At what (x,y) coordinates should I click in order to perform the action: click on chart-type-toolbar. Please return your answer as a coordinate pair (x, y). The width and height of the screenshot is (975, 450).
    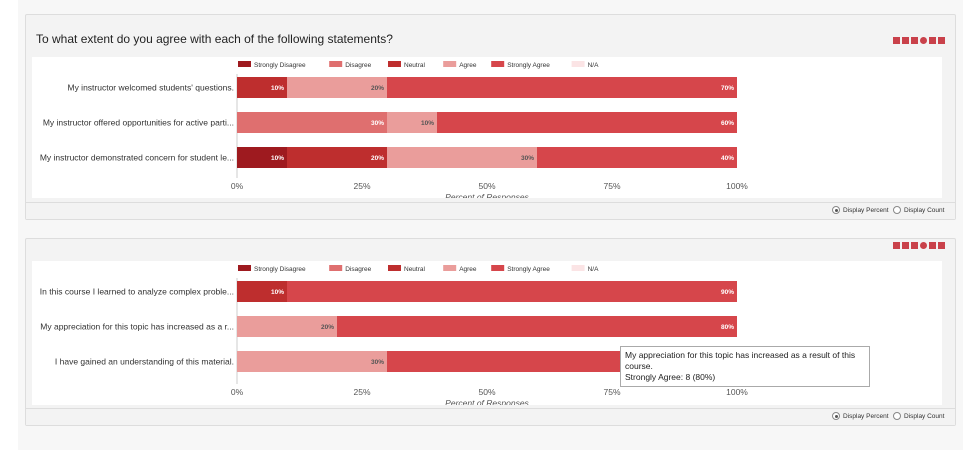
    Looking at the image, I should click on (919, 40).